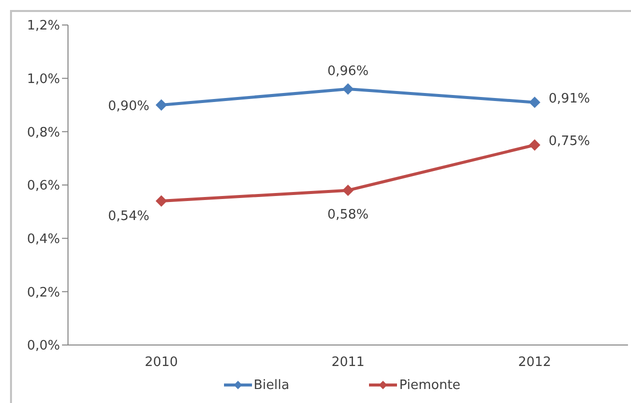 This screenshot has width=631, height=403. I want to click on y-tick-label: 1,0%, so click(43, 79).